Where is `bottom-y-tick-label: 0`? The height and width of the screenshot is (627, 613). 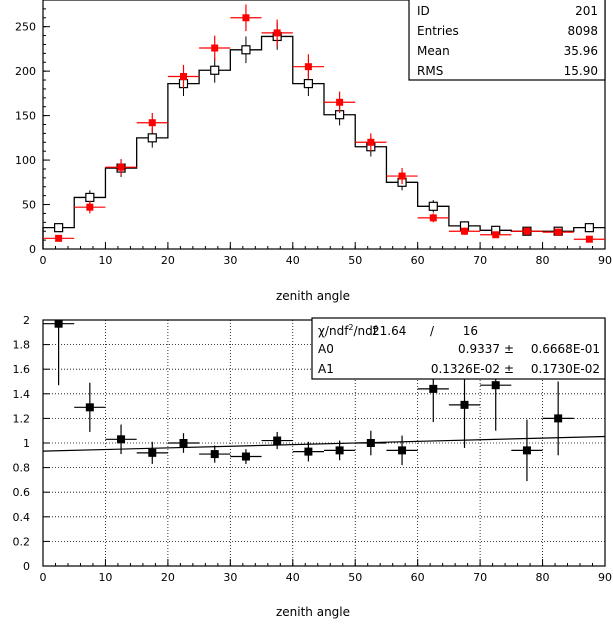 bottom-y-tick-label: 0 is located at coordinates (26, 566).